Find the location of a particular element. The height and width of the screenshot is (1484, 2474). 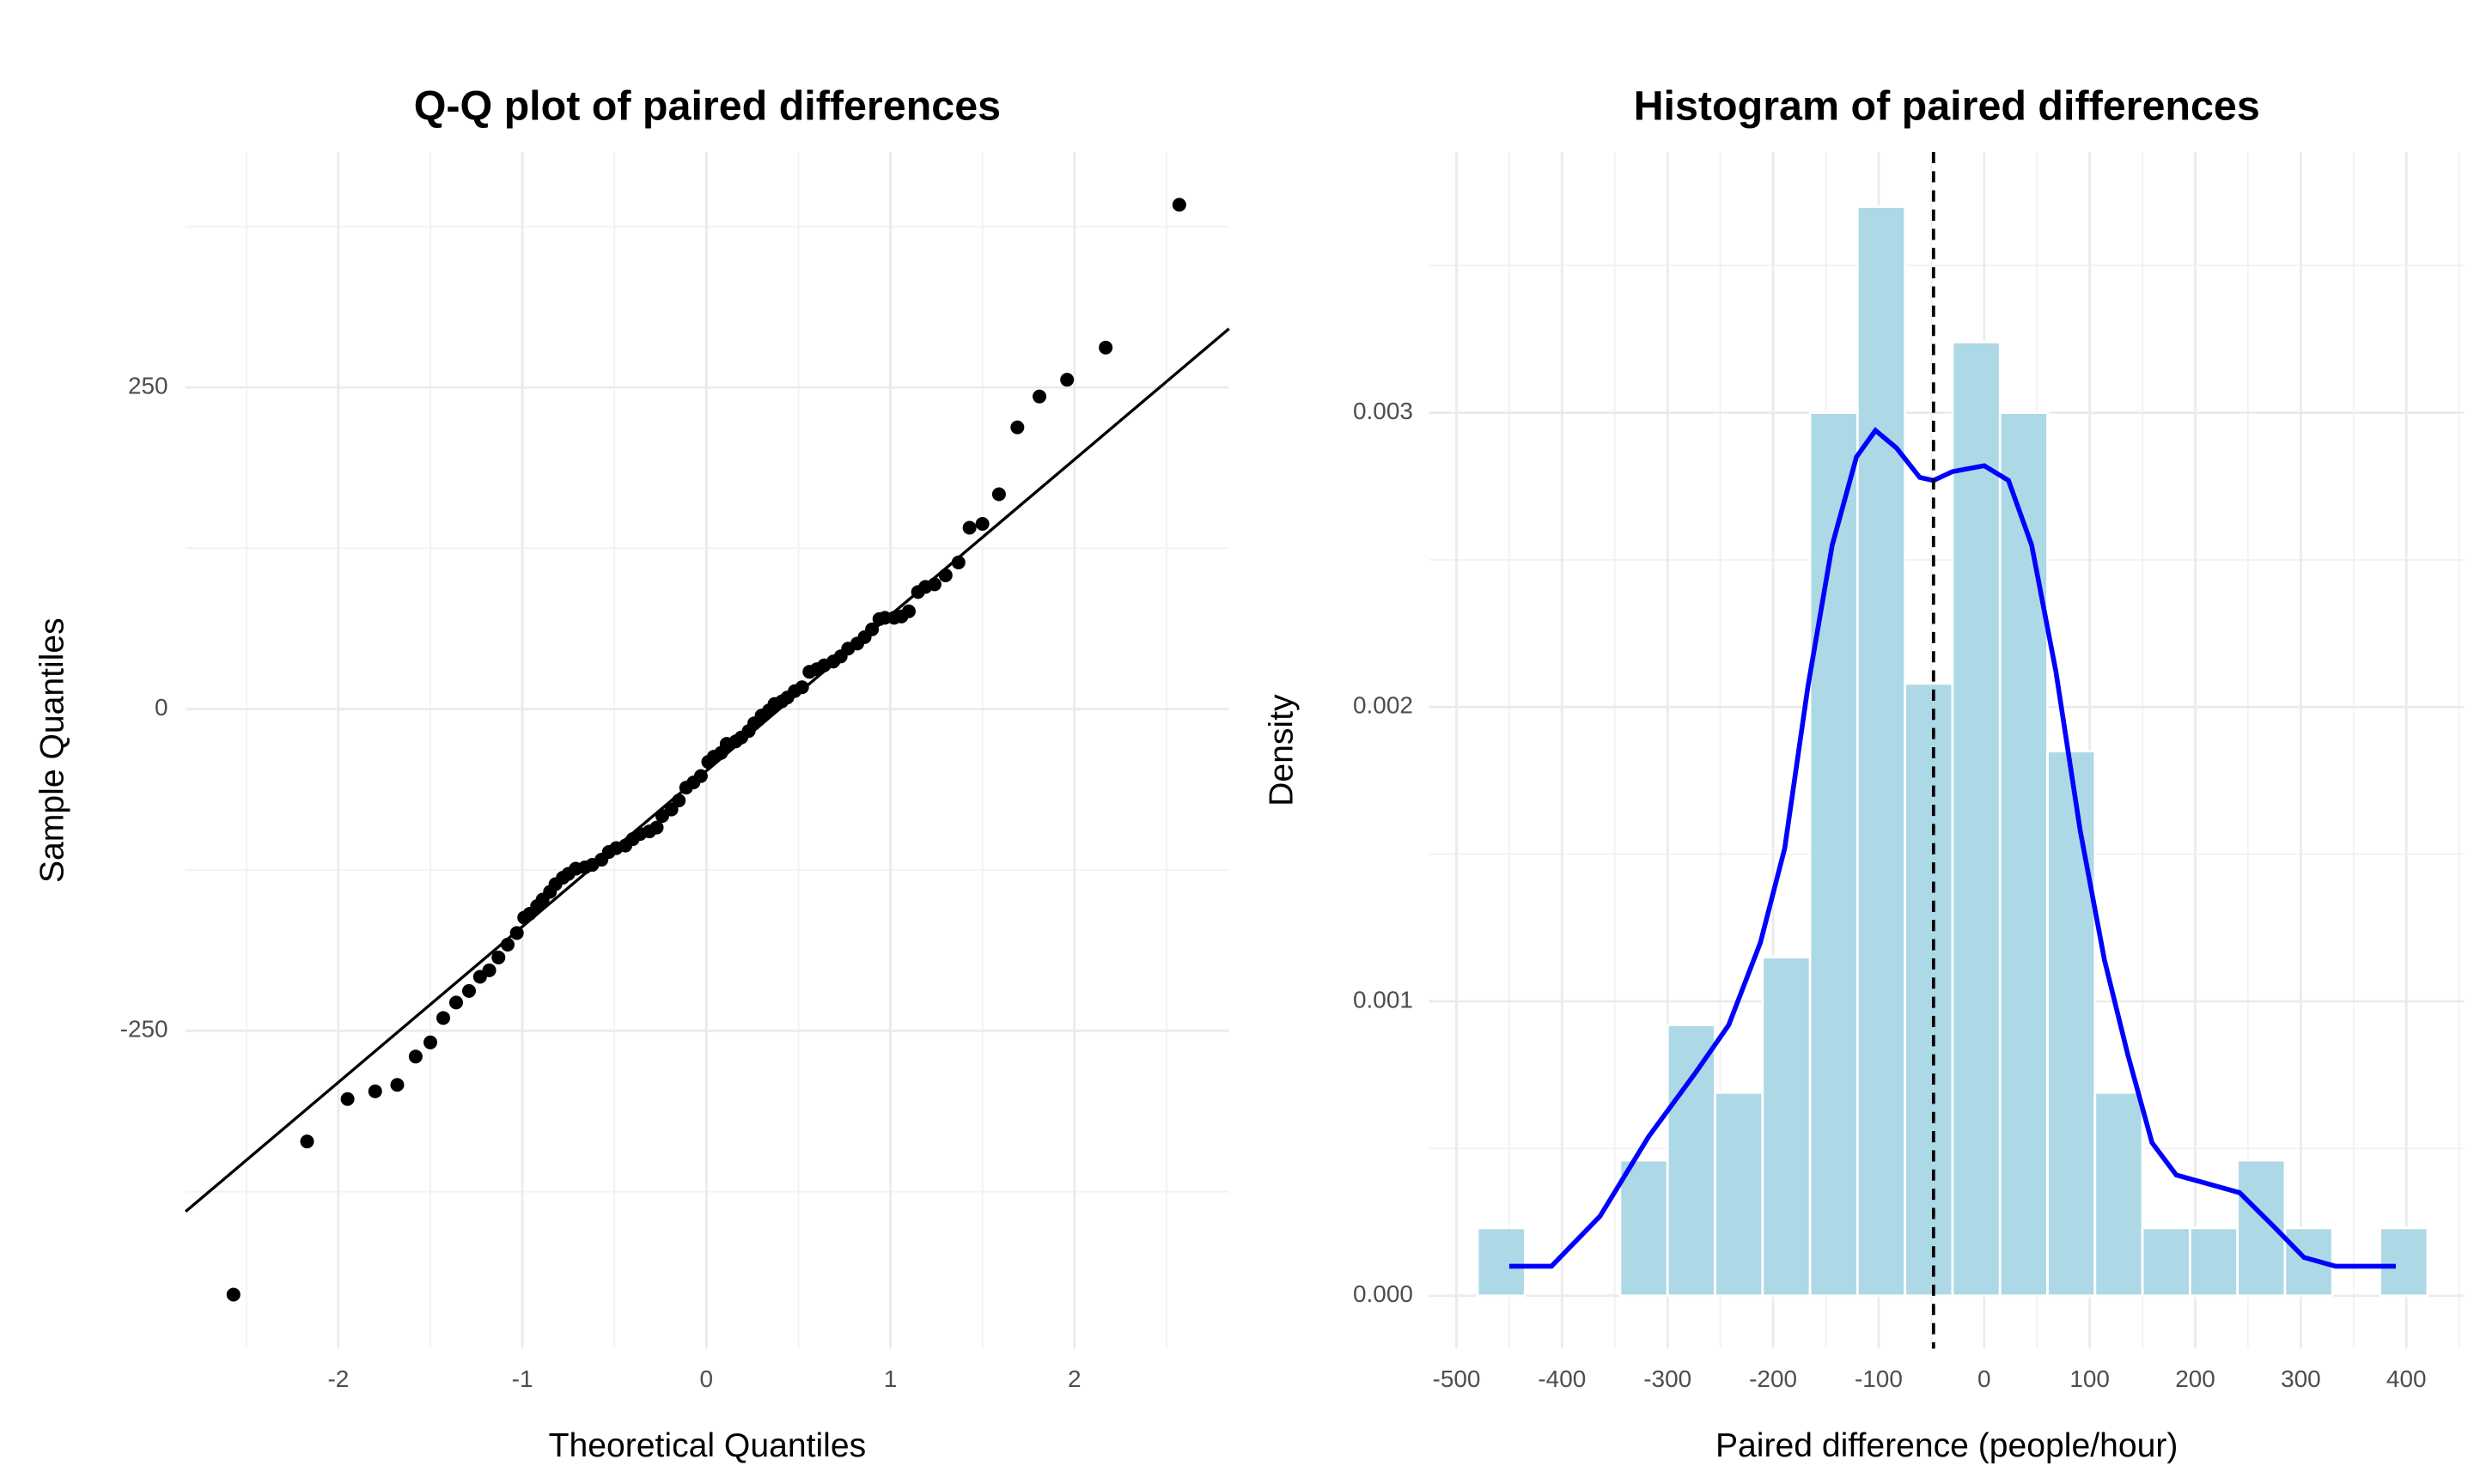

x-tick-label: -1 is located at coordinates (522, 1379).